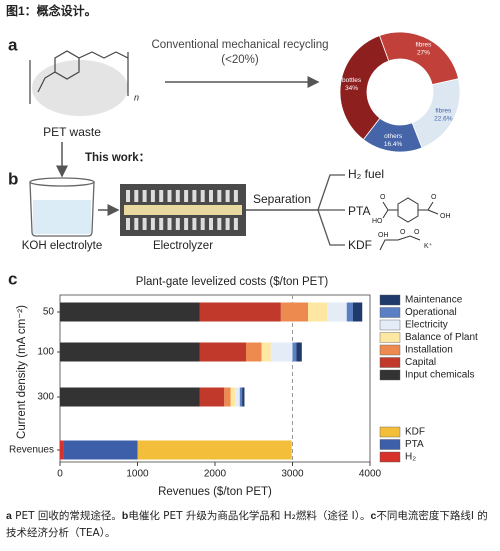 This screenshot has height=551, width=500. I want to click on panel-label: c, so click(12, 278).